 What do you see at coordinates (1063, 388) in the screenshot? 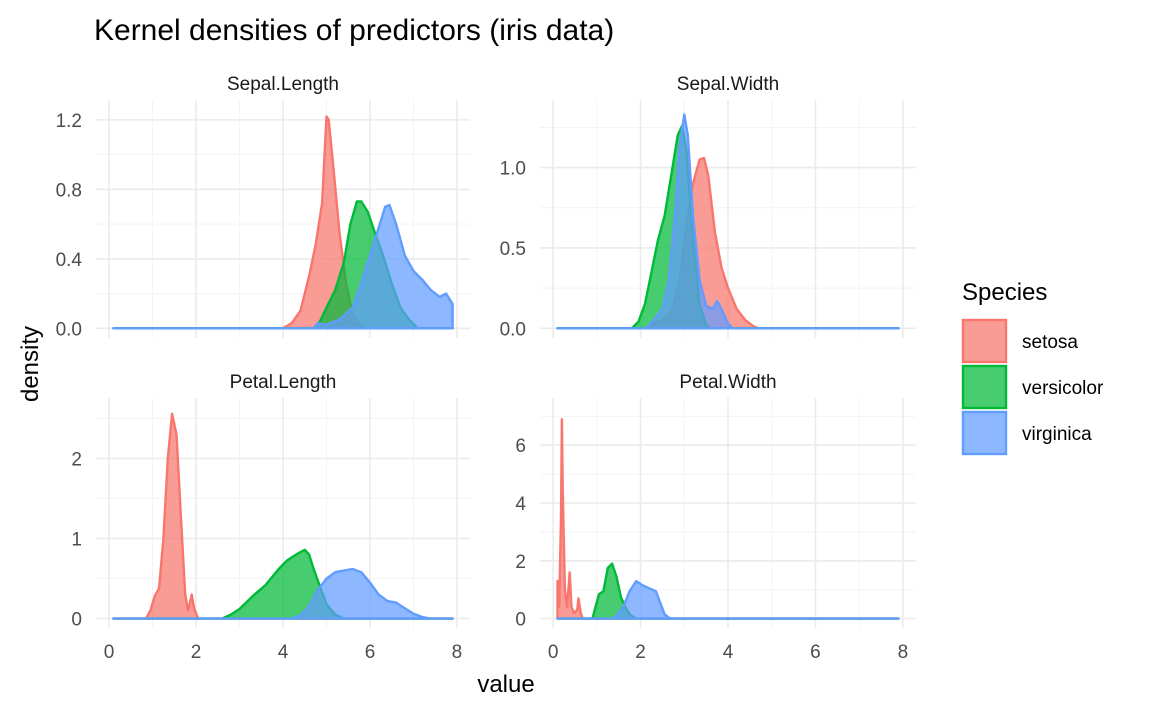
I see `legend-label-versicolor: versicolor` at bounding box center [1063, 388].